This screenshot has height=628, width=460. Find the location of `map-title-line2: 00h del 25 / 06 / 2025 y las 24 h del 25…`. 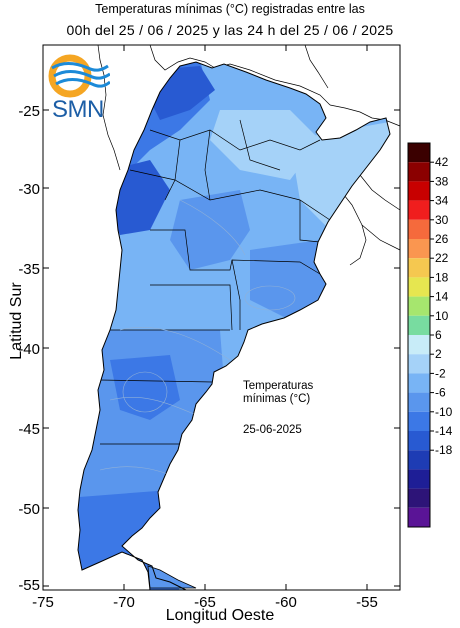

map-title-line2: 00h del 25 / 06 / 2025 y las 24 h del 25… is located at coordinates (230, 30).